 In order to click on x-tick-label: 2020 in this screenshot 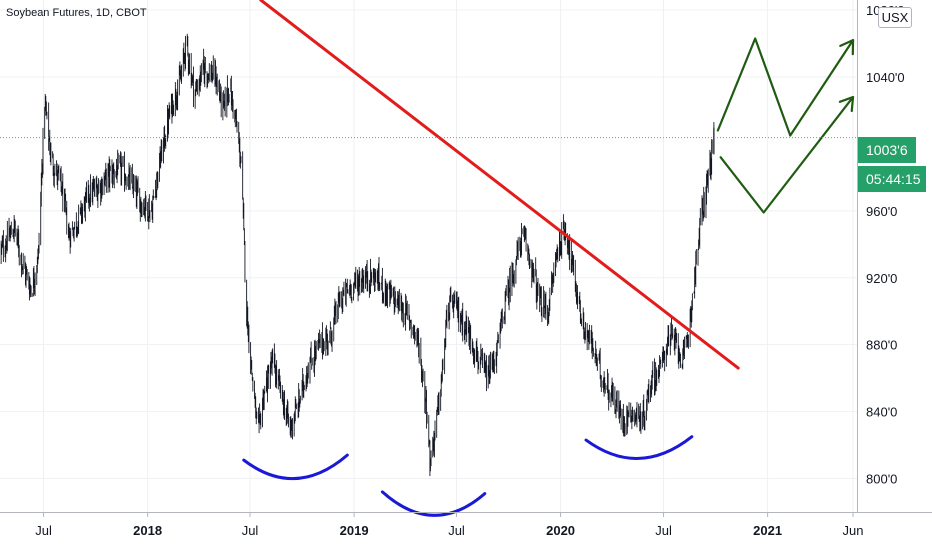, I will do `click(560, 530)`.